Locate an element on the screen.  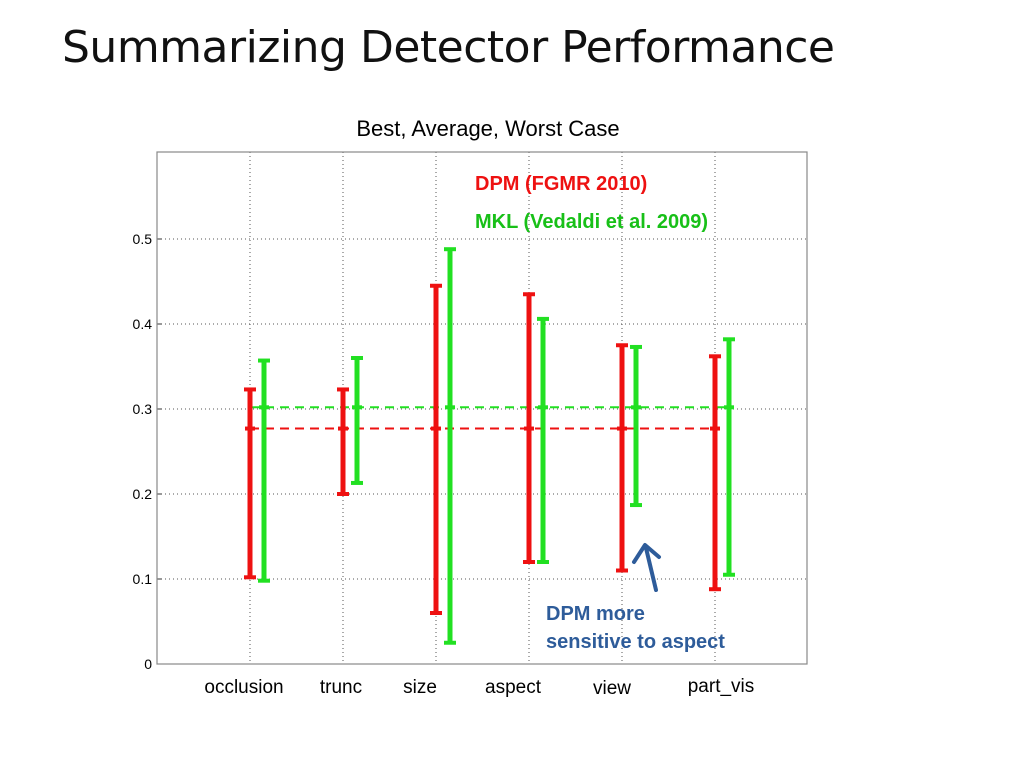
annotation-line-1: DPM more is located at coordinates (595, 614).